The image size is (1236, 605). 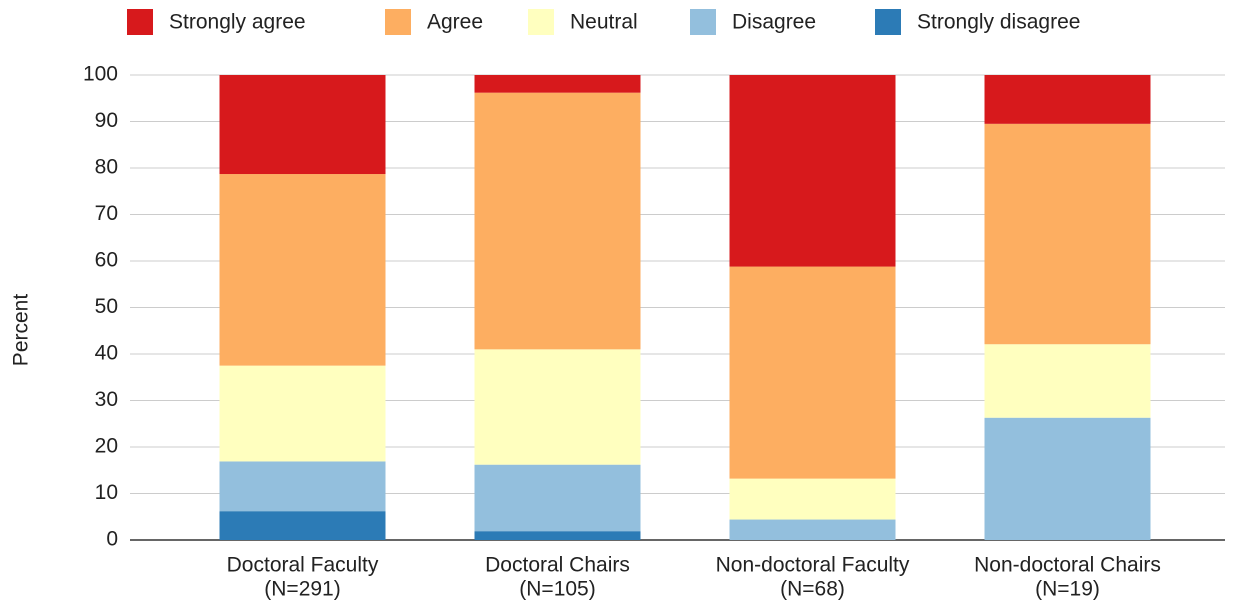 What do you see at coordinates (100, 74) in the screenshot?
I see `y-tick-label: 100` at bounding box center [100, 74].